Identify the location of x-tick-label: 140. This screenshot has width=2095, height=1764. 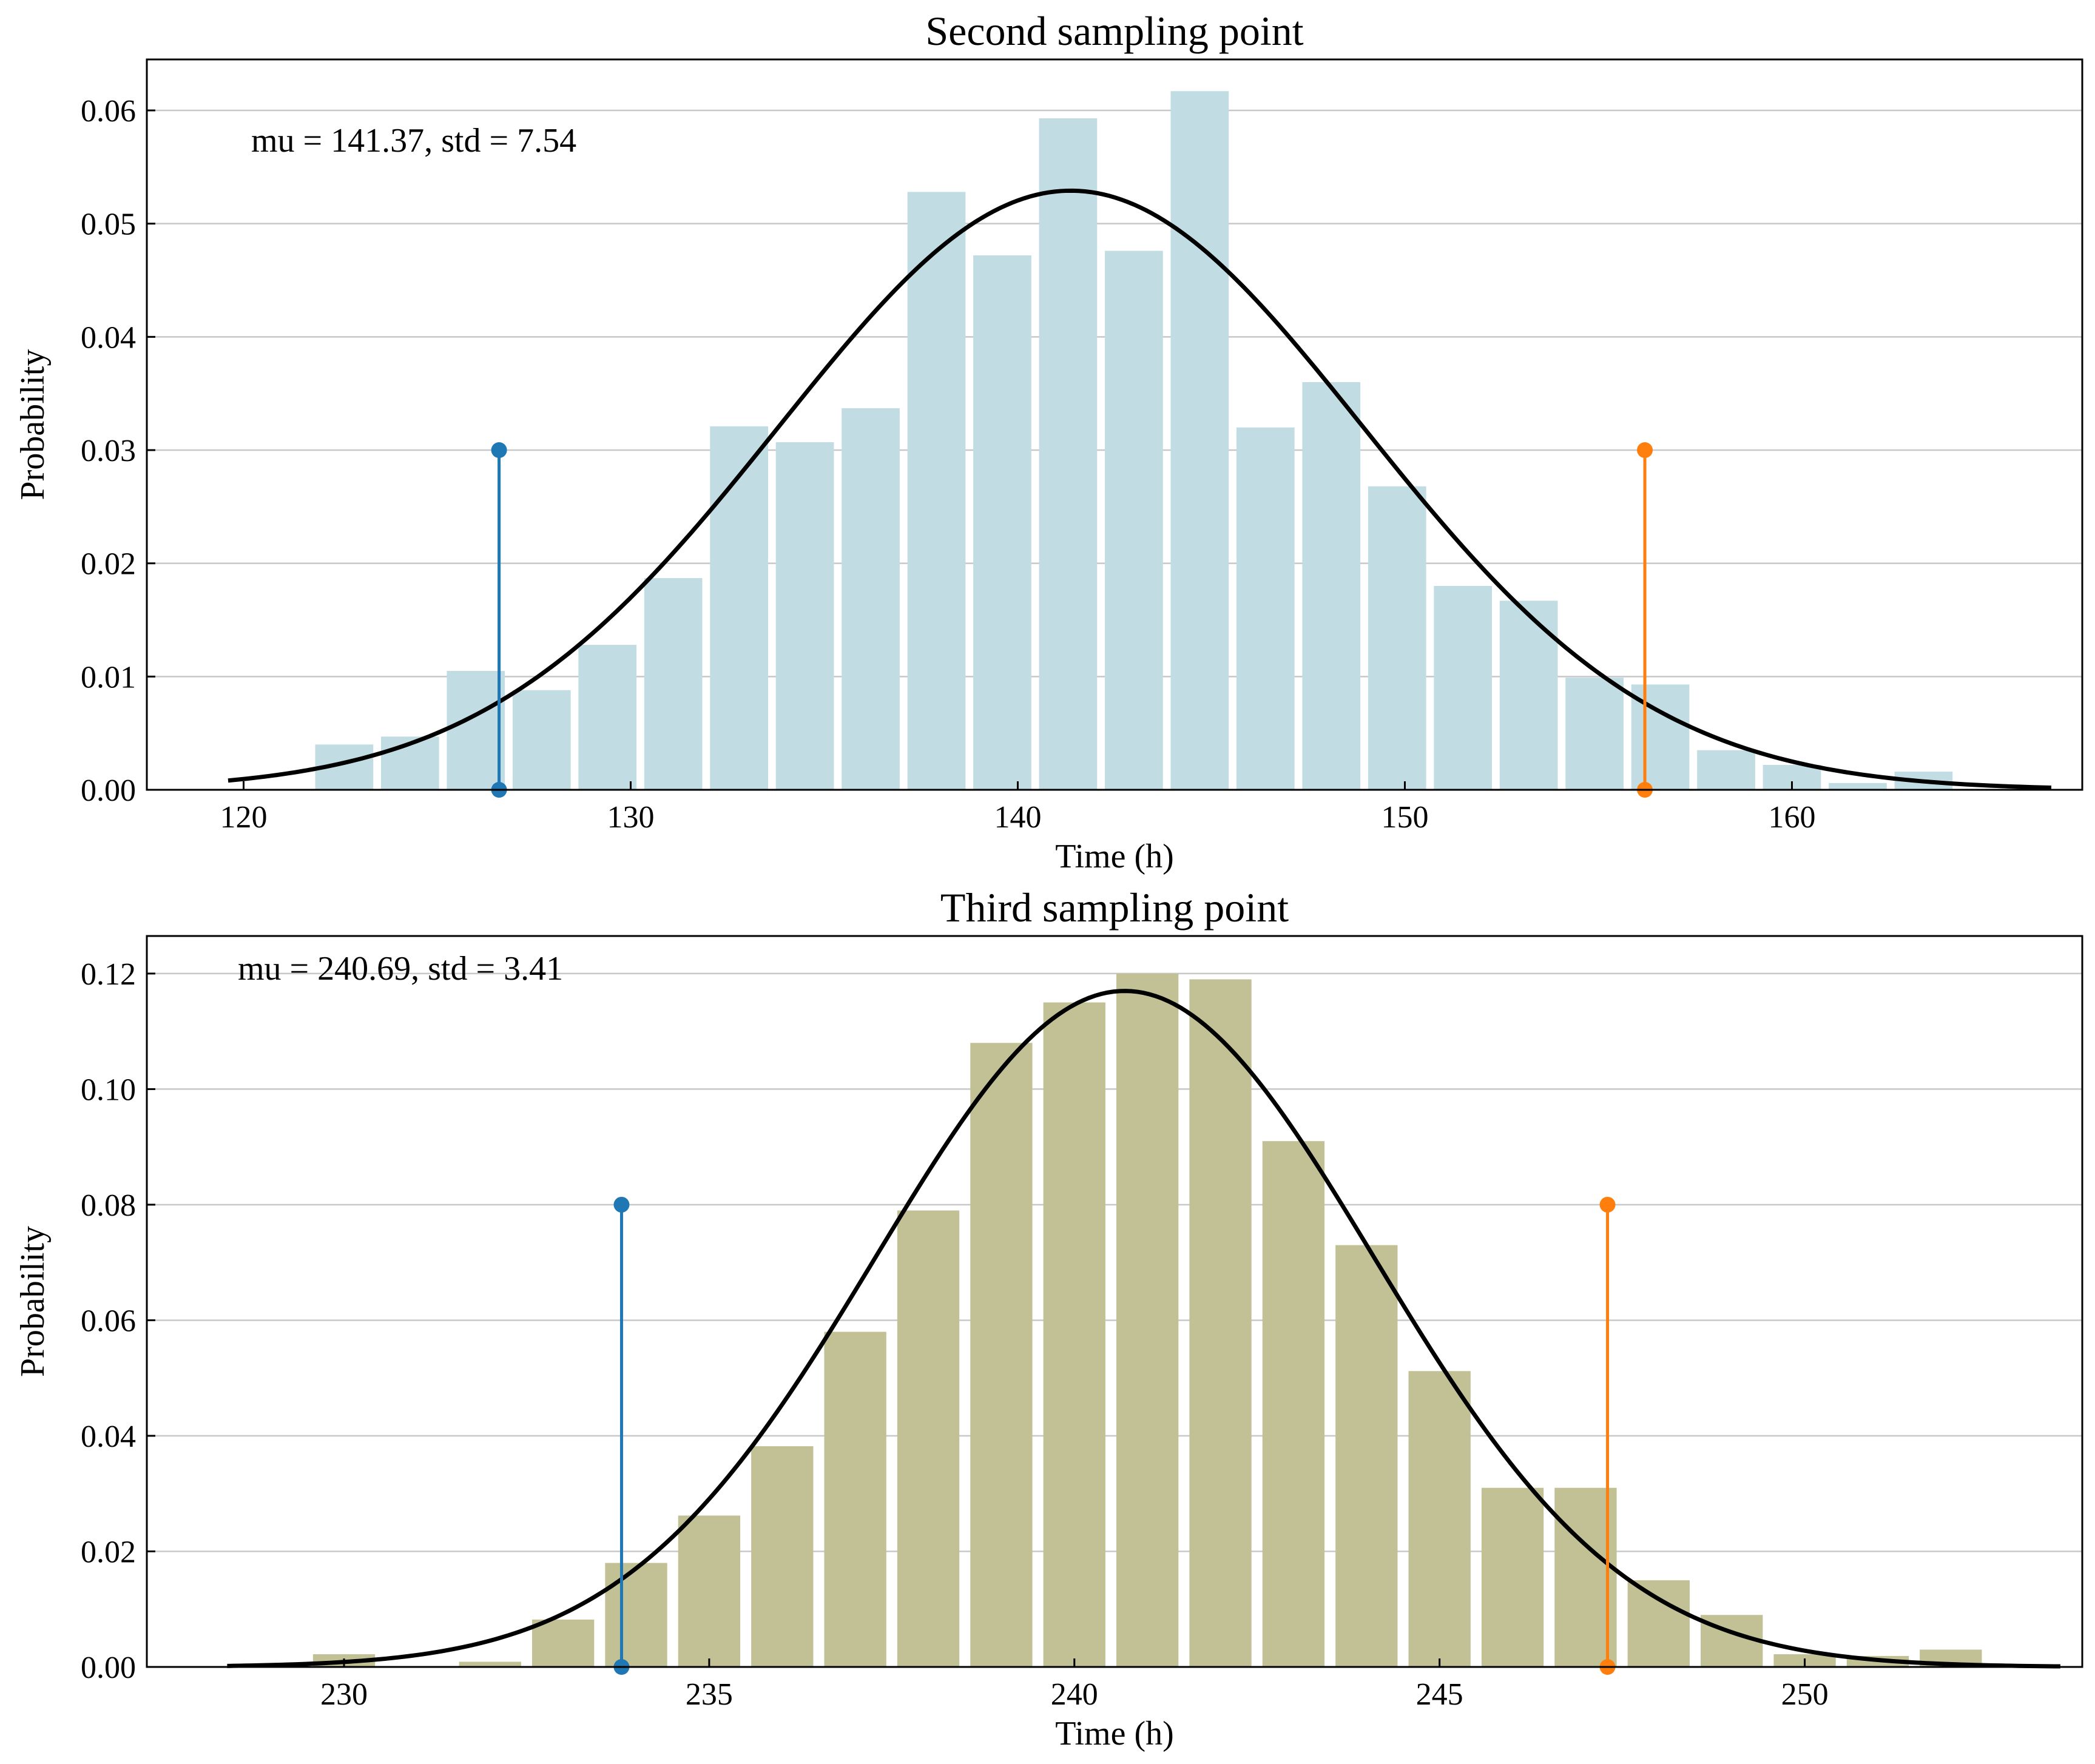
(1018, 817).